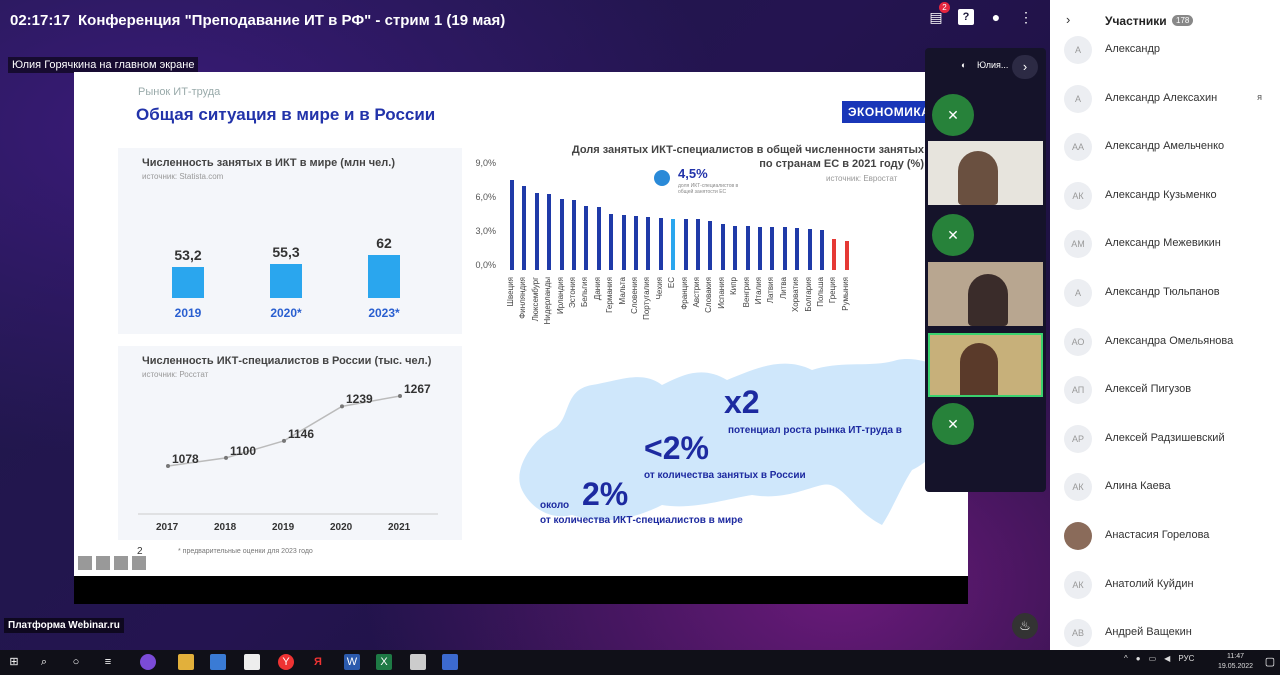 The height and width of the screenshot is (675, 1280). Describe the element at coordinates (1026, 17) in the screenshot. I see `more-menu-icon: ⋮` at that location.